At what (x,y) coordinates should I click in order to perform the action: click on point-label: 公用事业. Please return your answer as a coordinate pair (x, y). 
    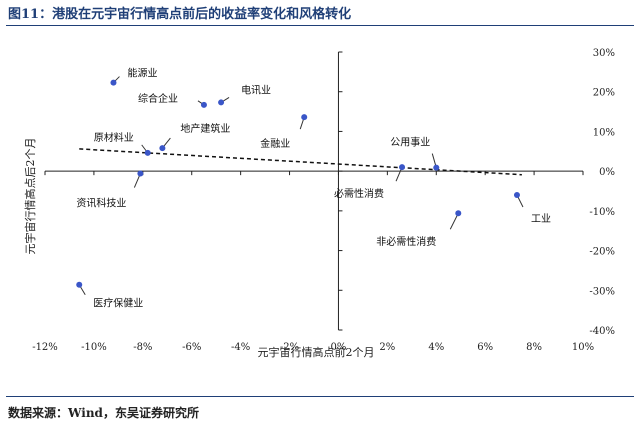
    Looking at the image, I should click on (410, 142).